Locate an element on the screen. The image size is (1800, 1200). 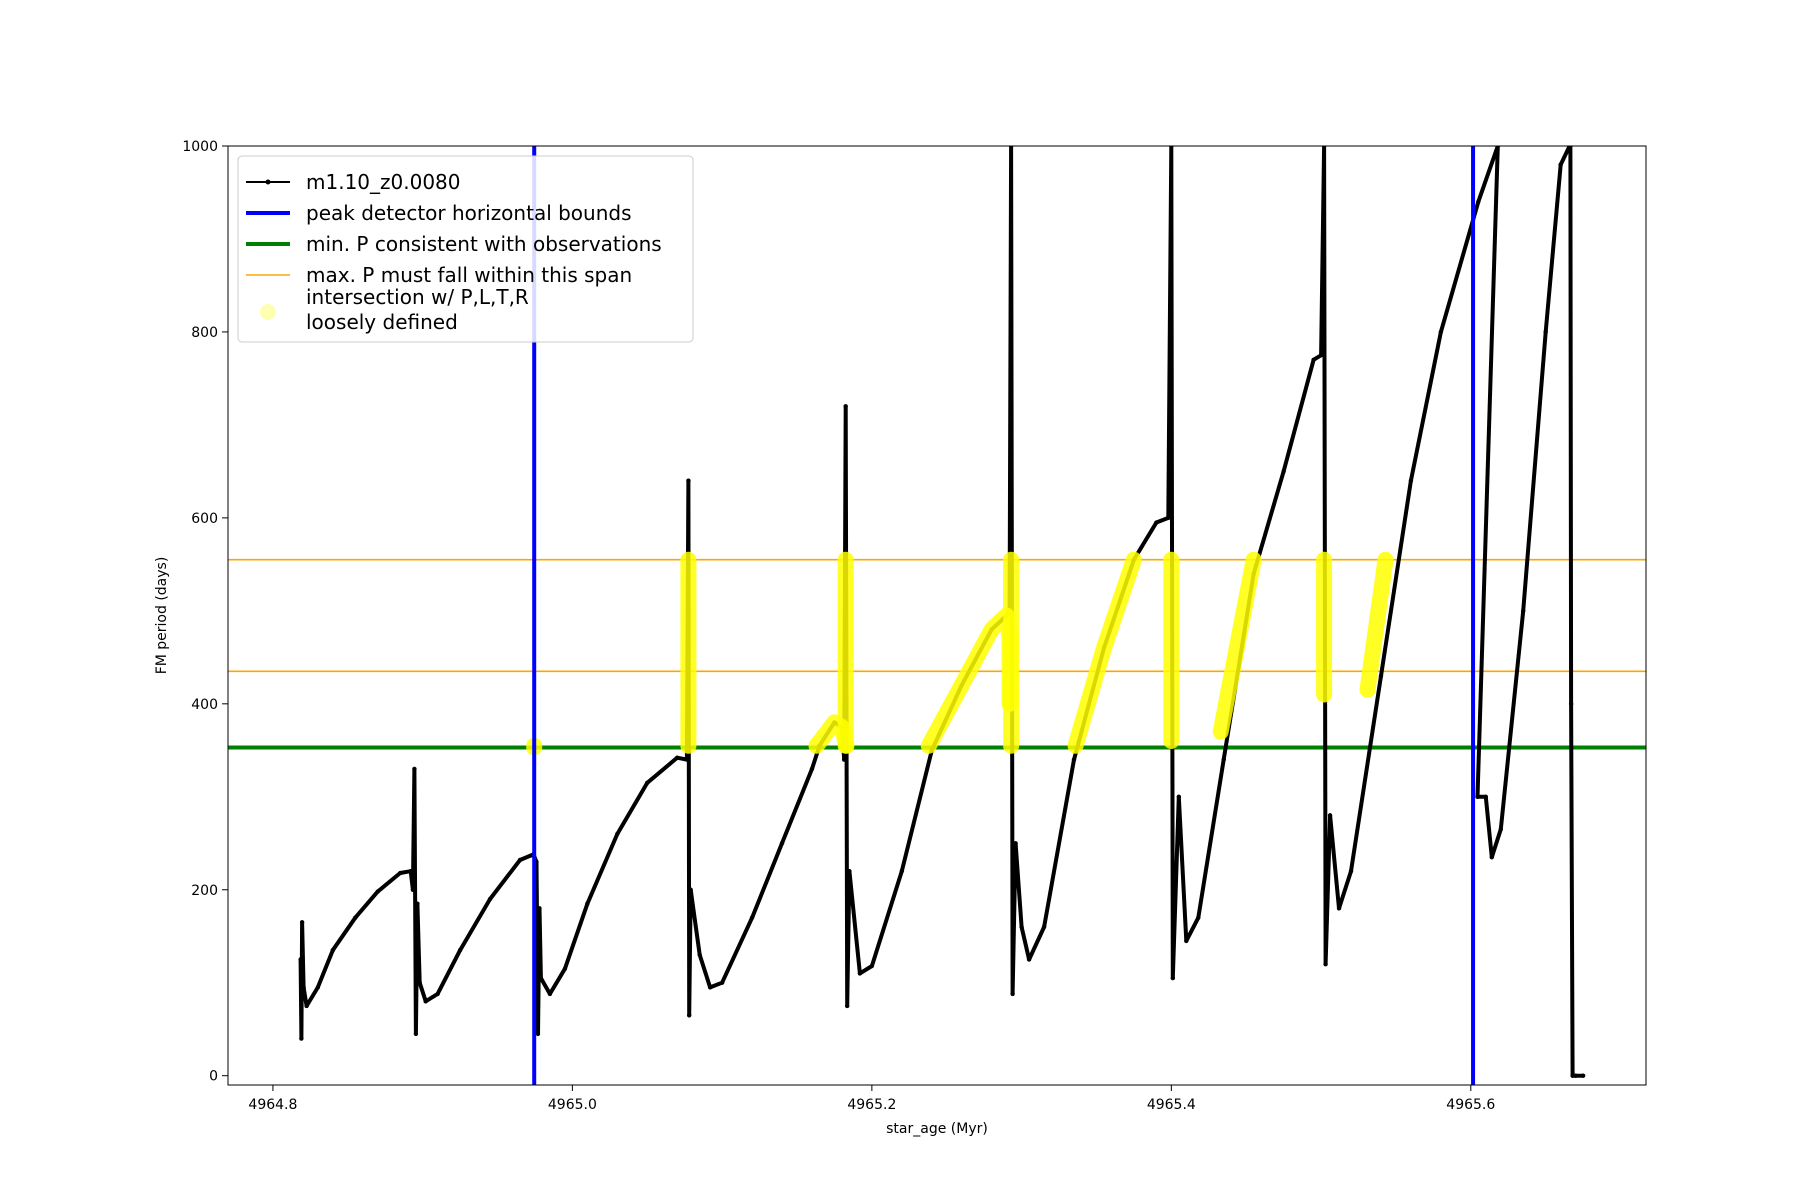
legend-label-5-line-2: loosely defined is located at coordinates (382, 322).